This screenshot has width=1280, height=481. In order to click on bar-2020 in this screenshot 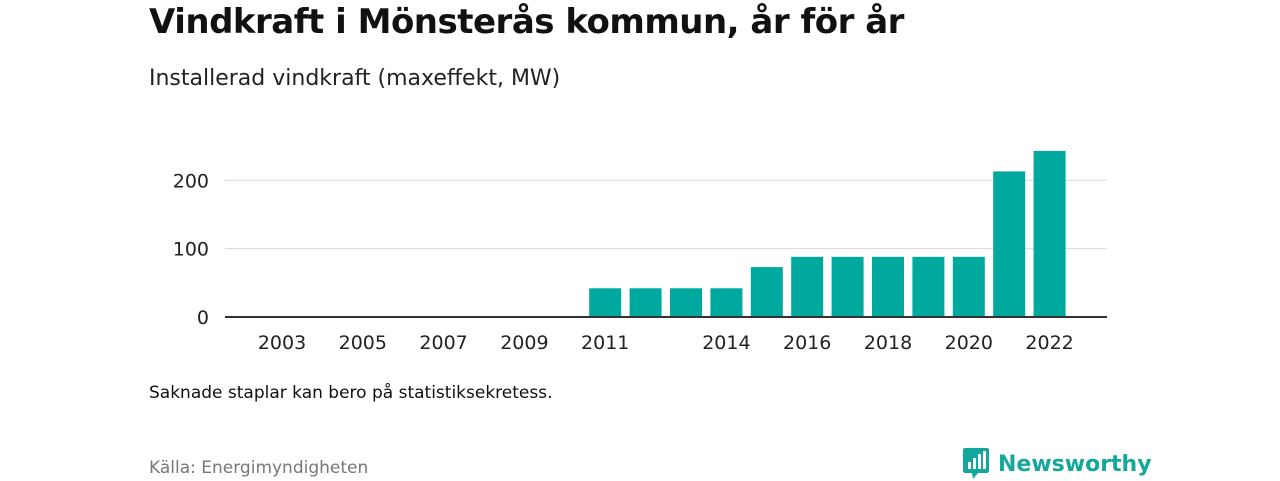, I will do `click(968, 286)`.